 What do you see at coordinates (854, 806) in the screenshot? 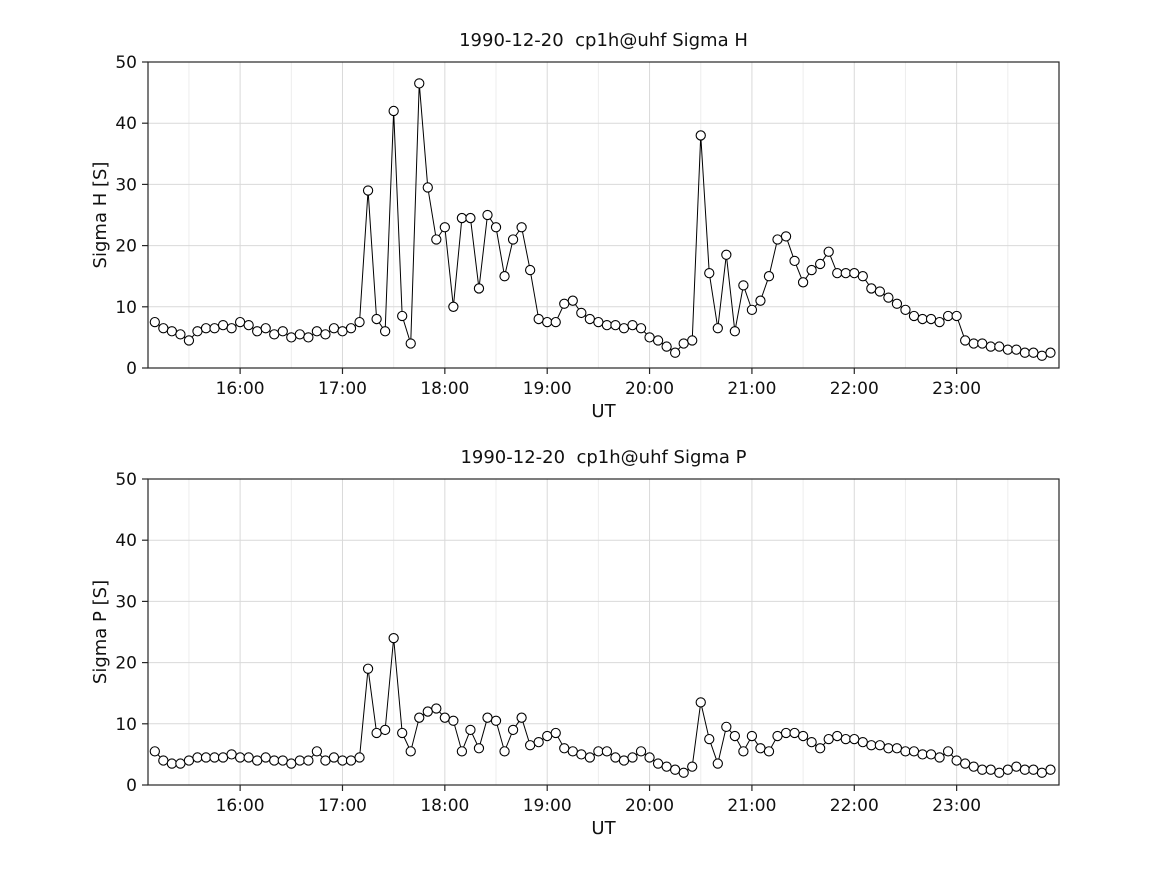
I see `x-tick-label: 22:00` at bounding box center [854, 806].